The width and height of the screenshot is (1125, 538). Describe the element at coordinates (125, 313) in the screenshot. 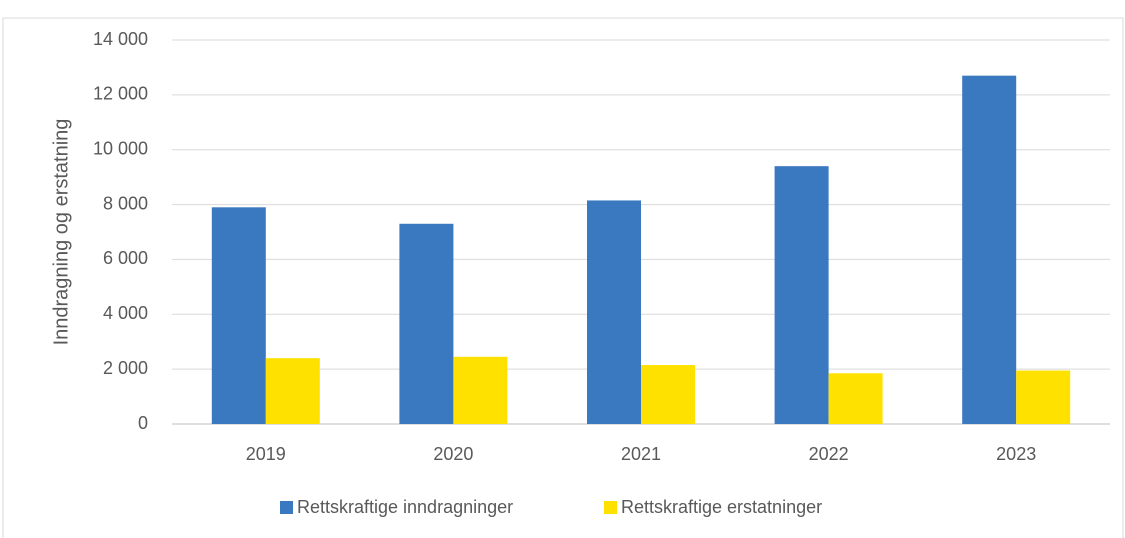

I see `y-tick-label: 4 000` at that location.